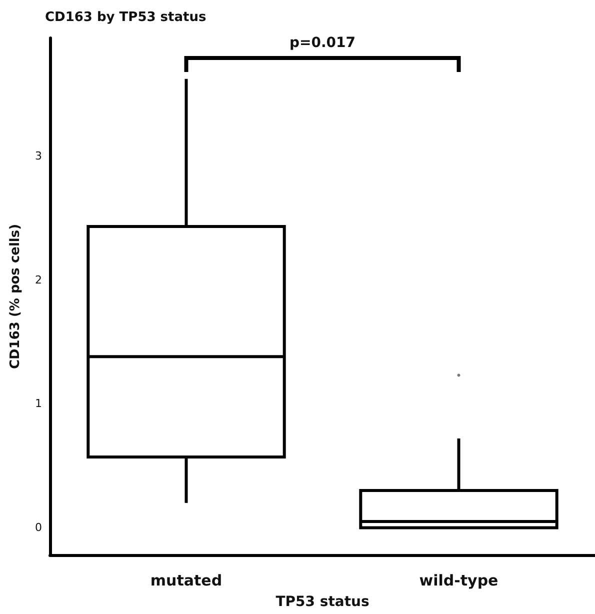  What do you see at coordinates (323, 602) in the screenshot?
I see `x-axis-title: TP53 status` at bounding box center [323, 602].